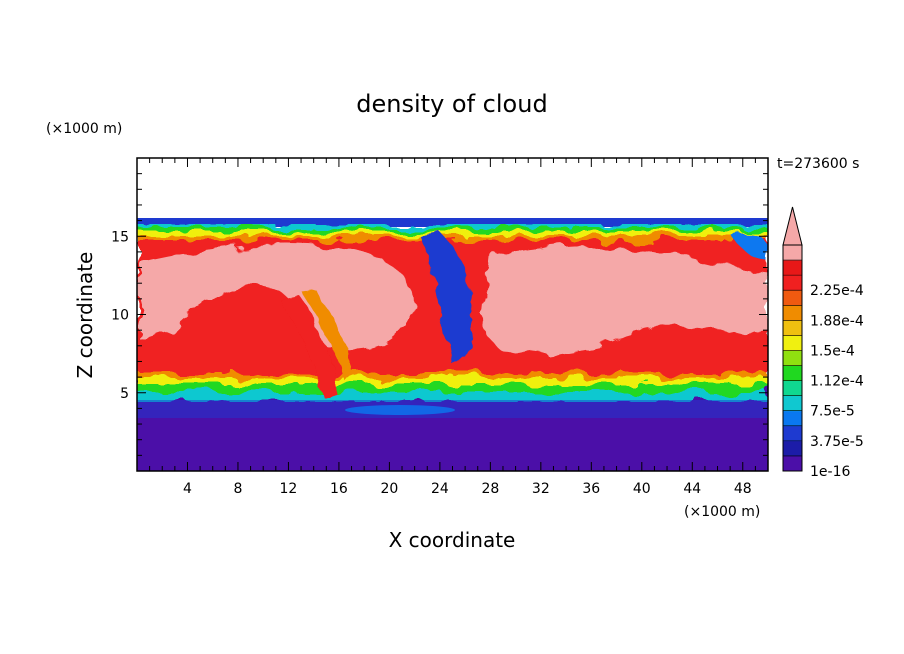  I want to click on x-tick-label: 40, so click(642, 489).